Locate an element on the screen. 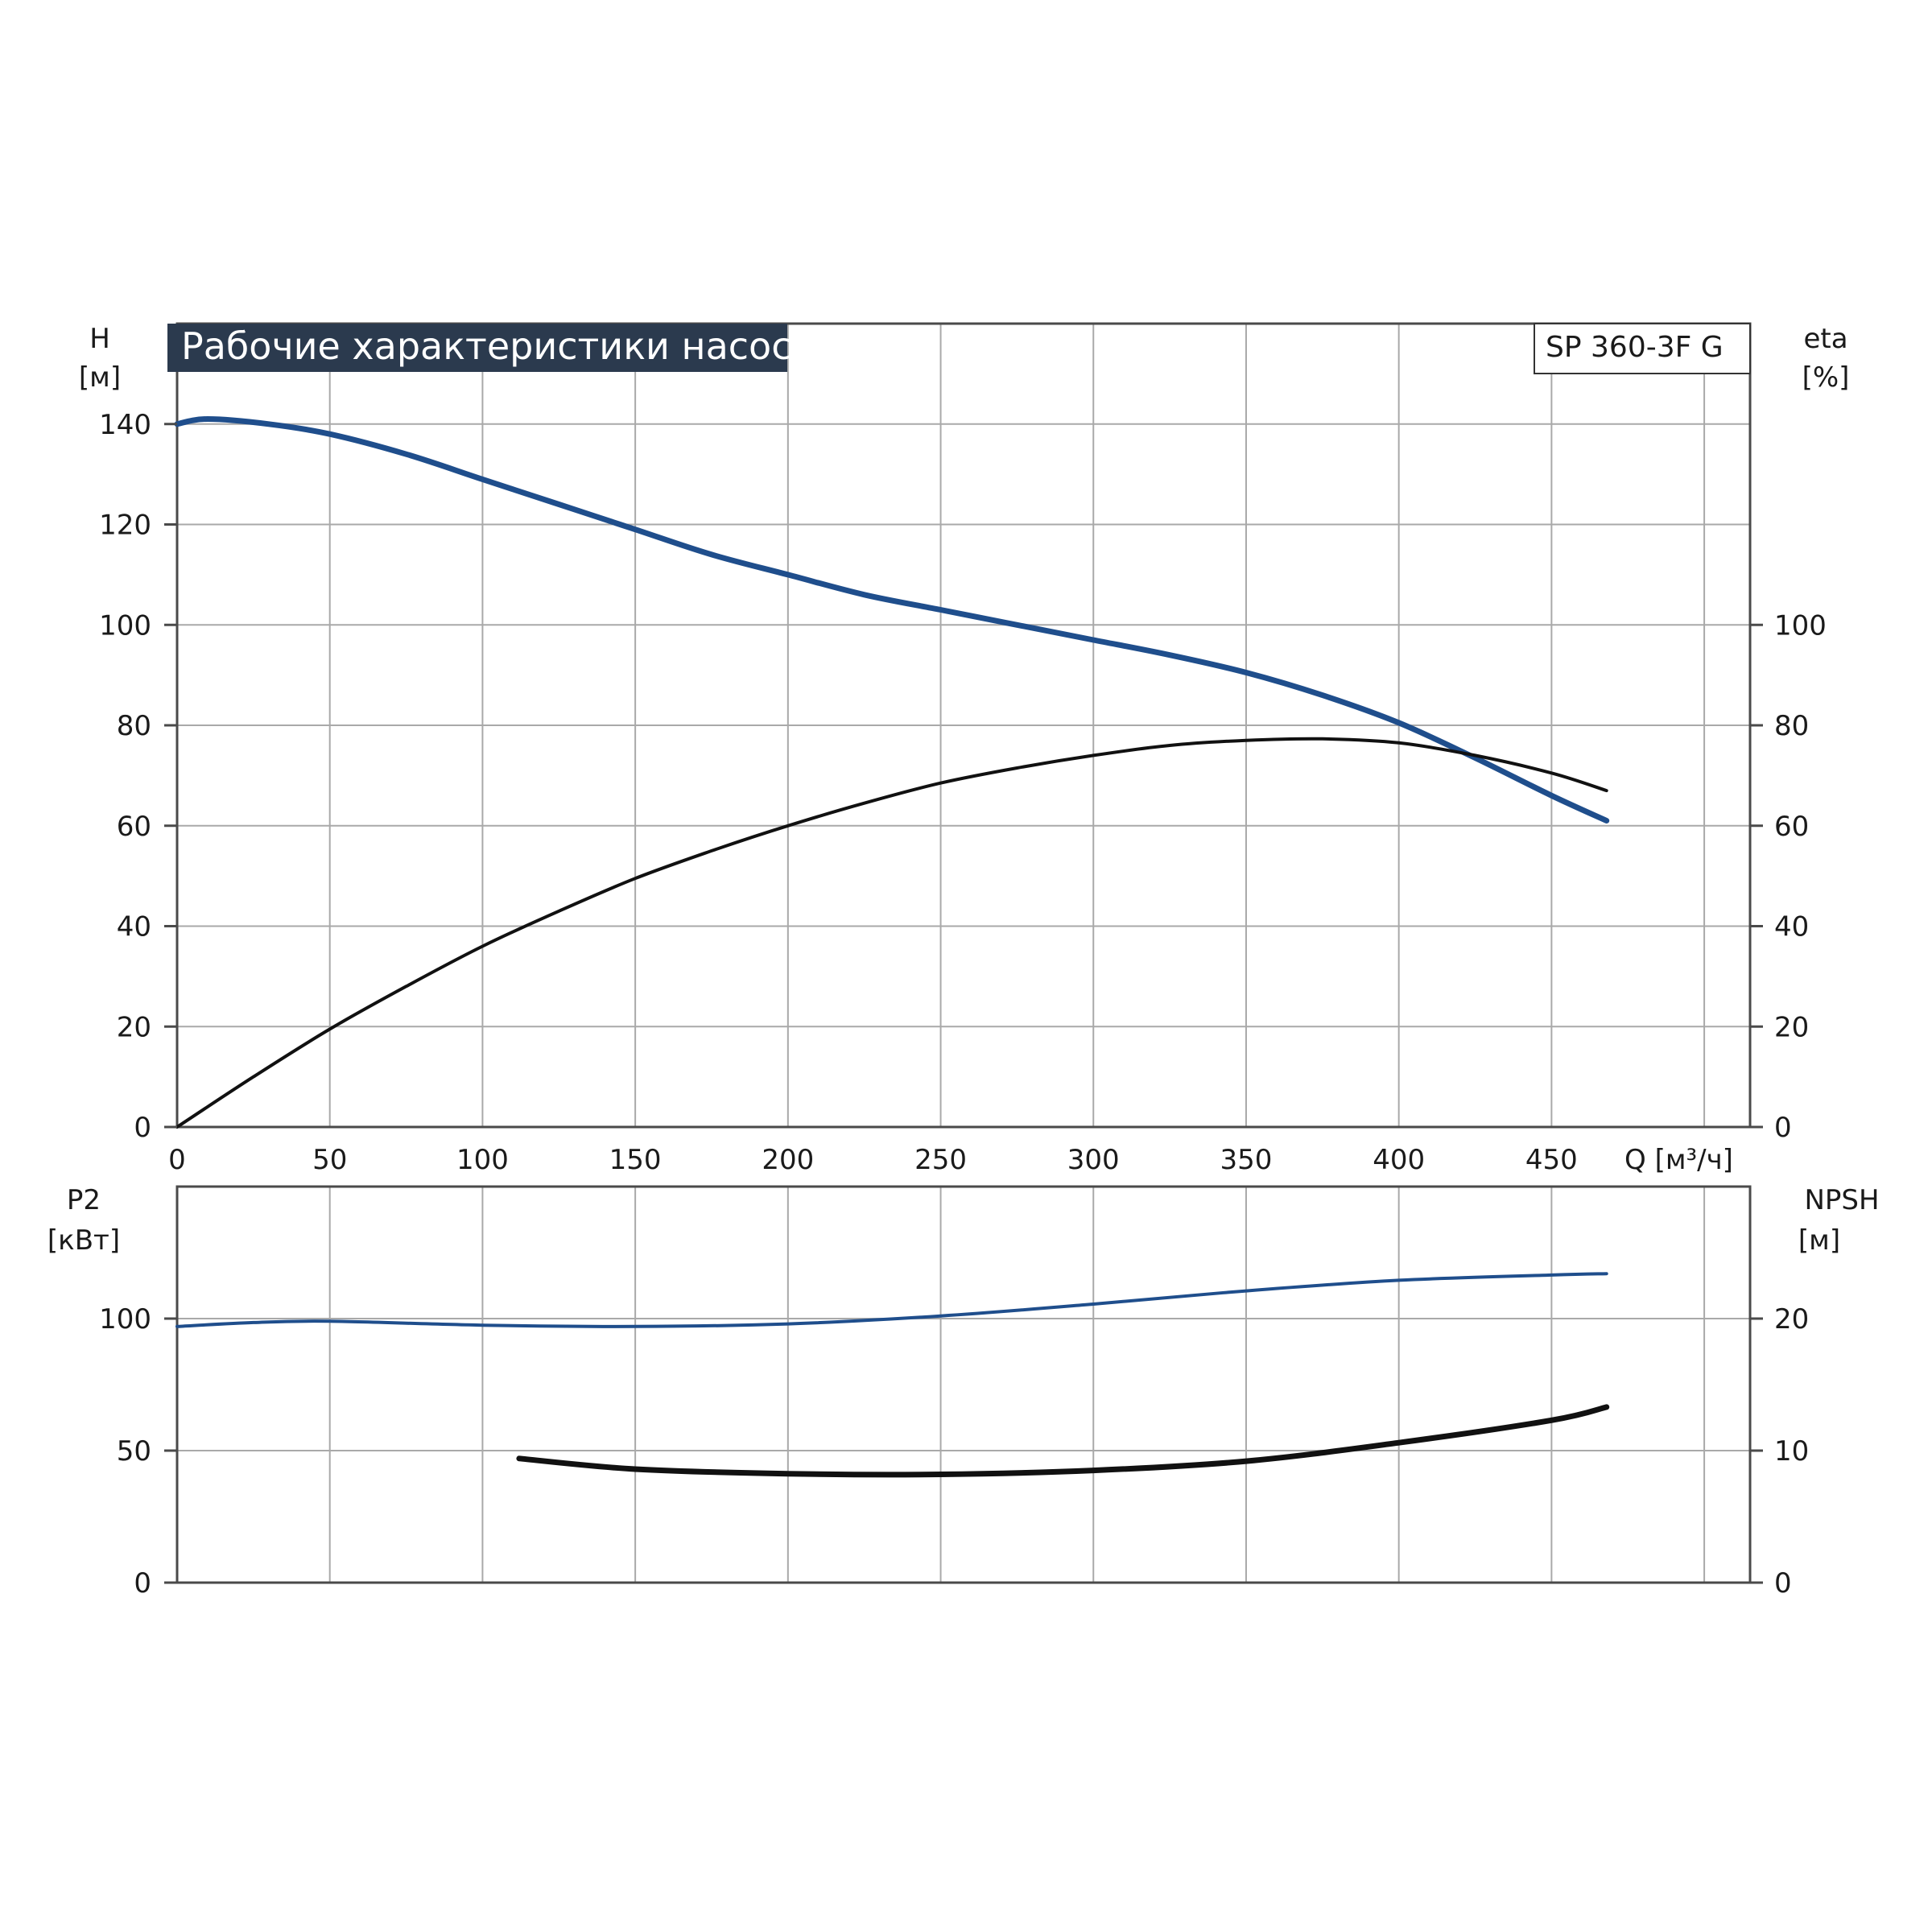  x-tick-label: 0 is located at coordinates (177, 1160).